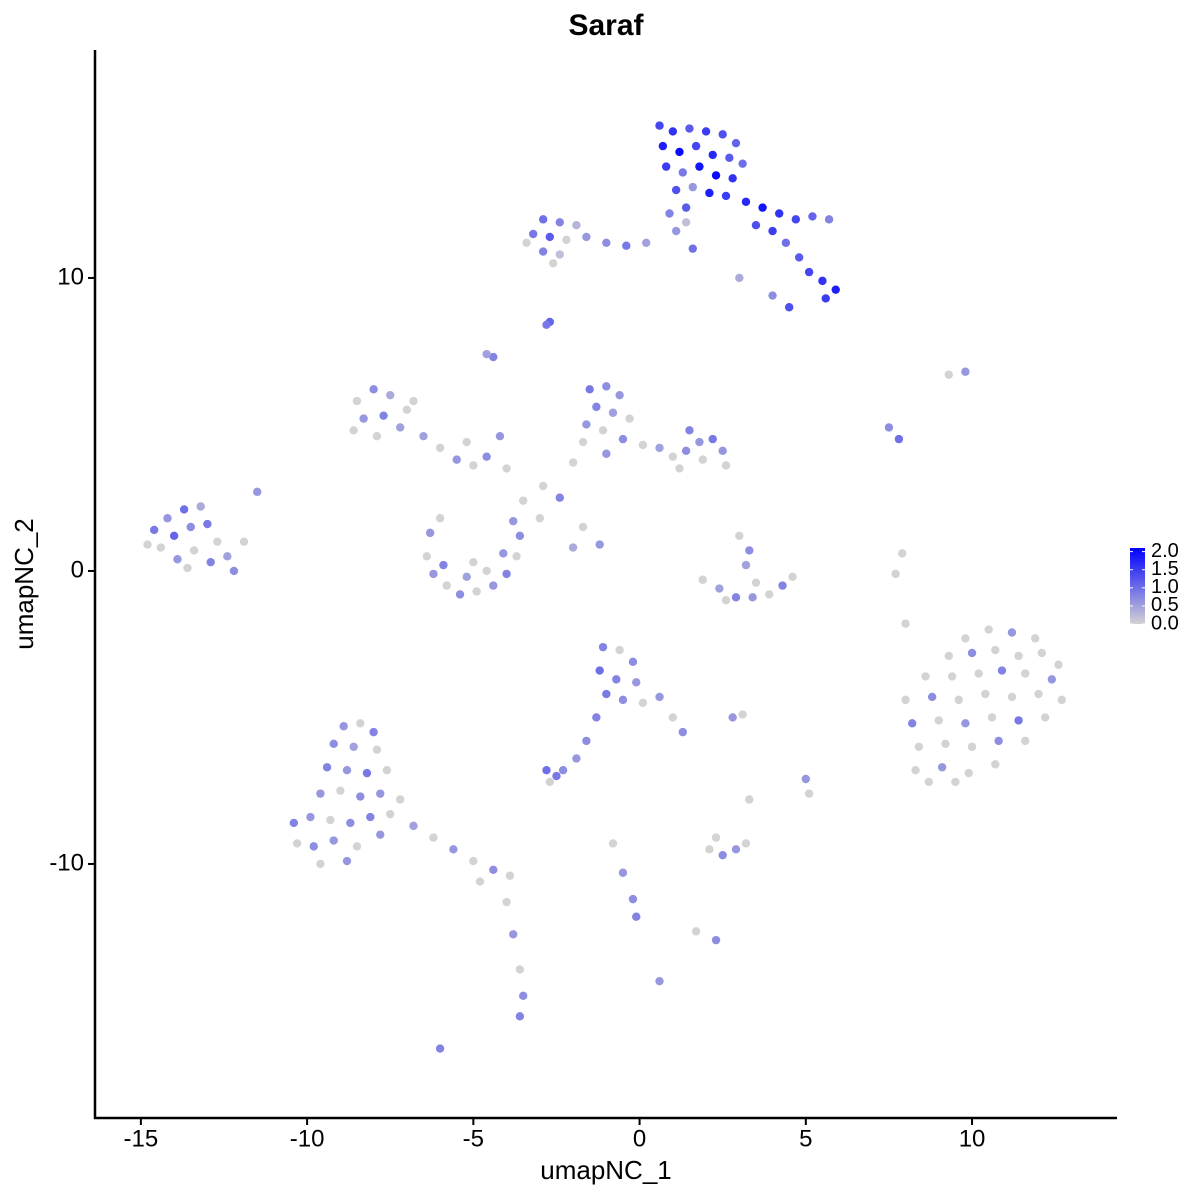  I want to click on y-tick-label: 0, so click(77, 569).